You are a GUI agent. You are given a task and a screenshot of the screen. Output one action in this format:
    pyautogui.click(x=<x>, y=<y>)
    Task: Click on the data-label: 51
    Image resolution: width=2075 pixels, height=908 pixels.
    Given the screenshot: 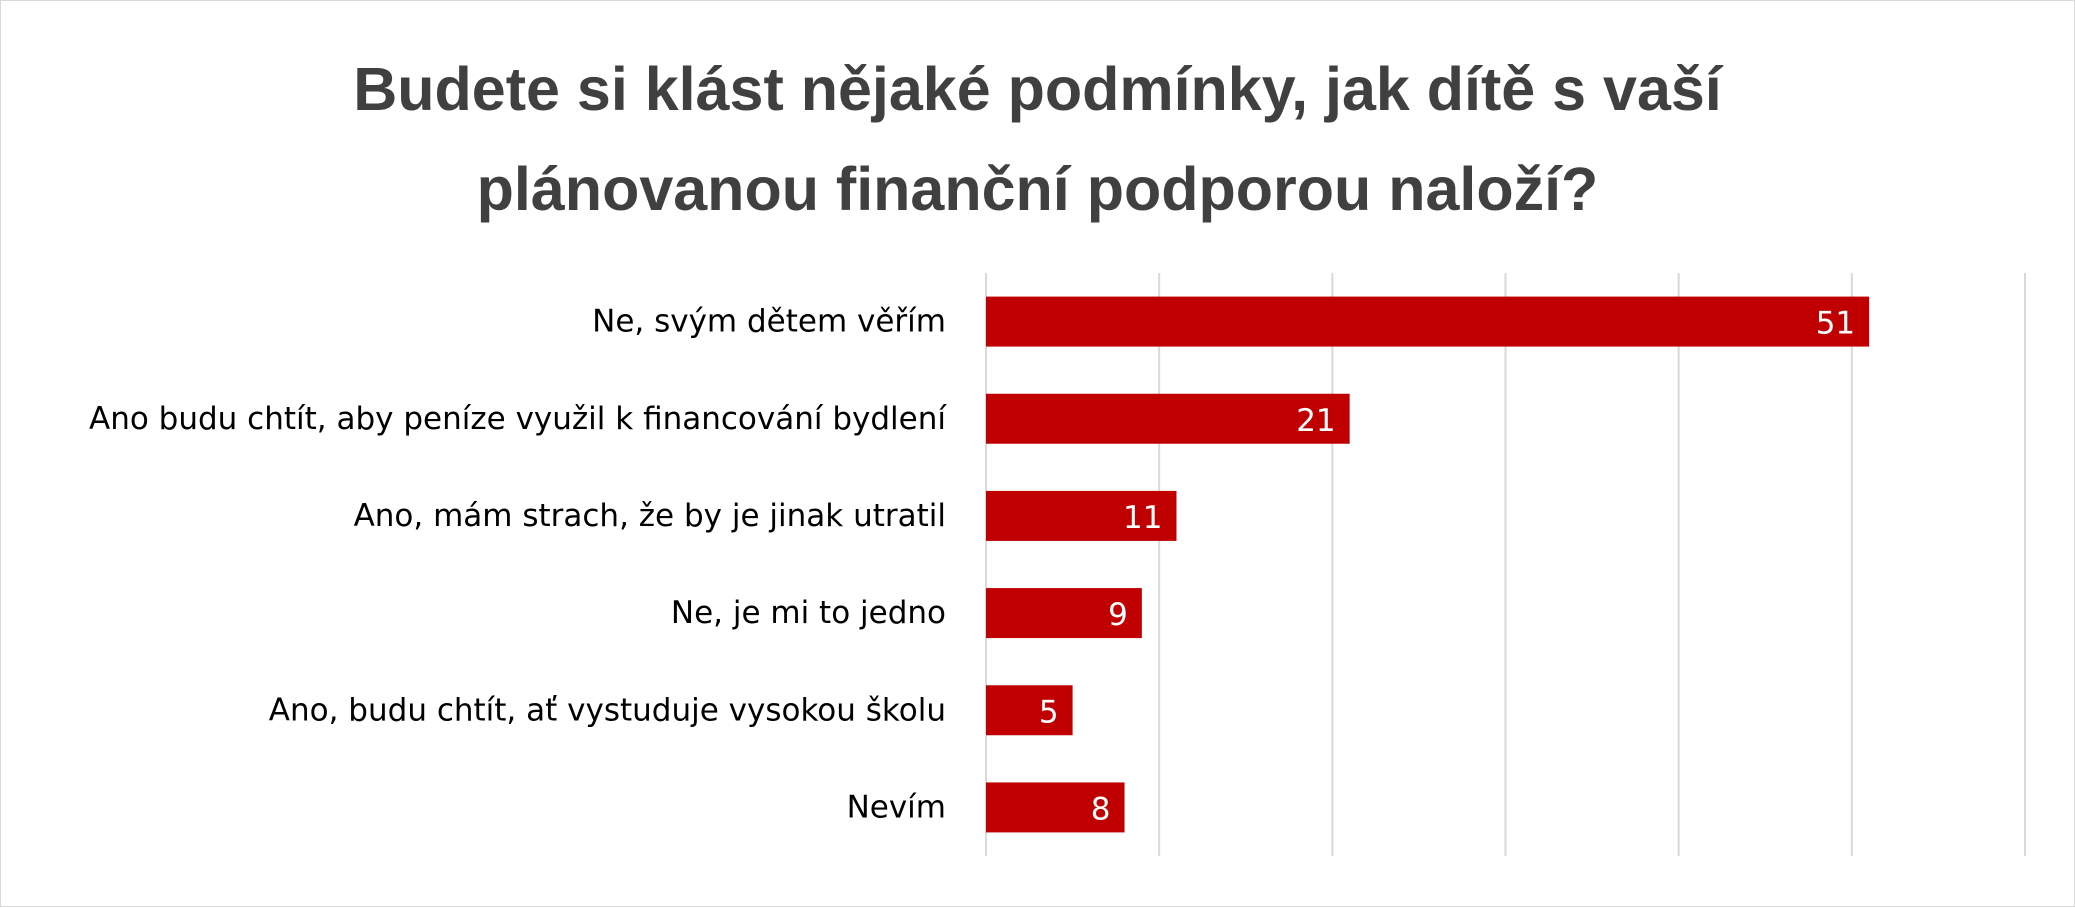 What is the action you would take?
    pyautogui.click(x=1835, y=324)
    